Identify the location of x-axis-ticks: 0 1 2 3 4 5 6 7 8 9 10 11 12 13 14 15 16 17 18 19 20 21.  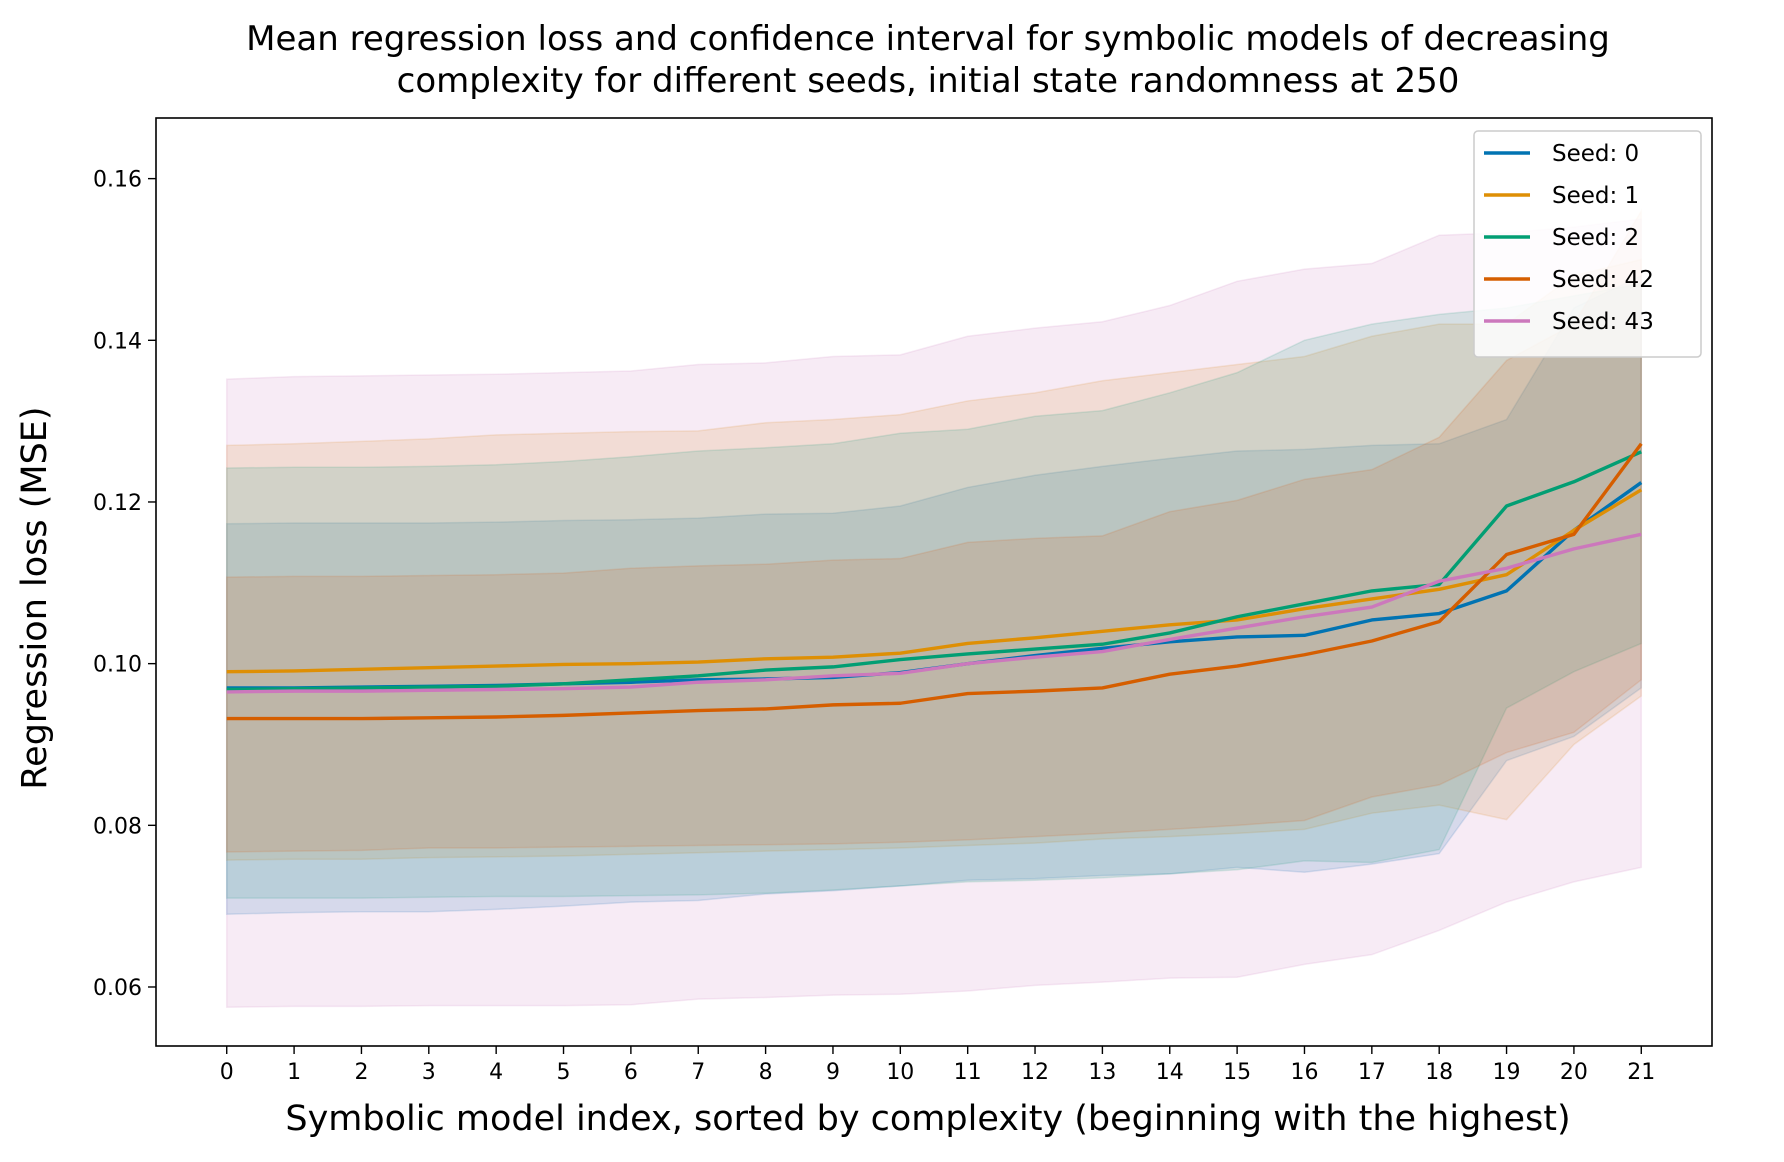
(937, 1065).